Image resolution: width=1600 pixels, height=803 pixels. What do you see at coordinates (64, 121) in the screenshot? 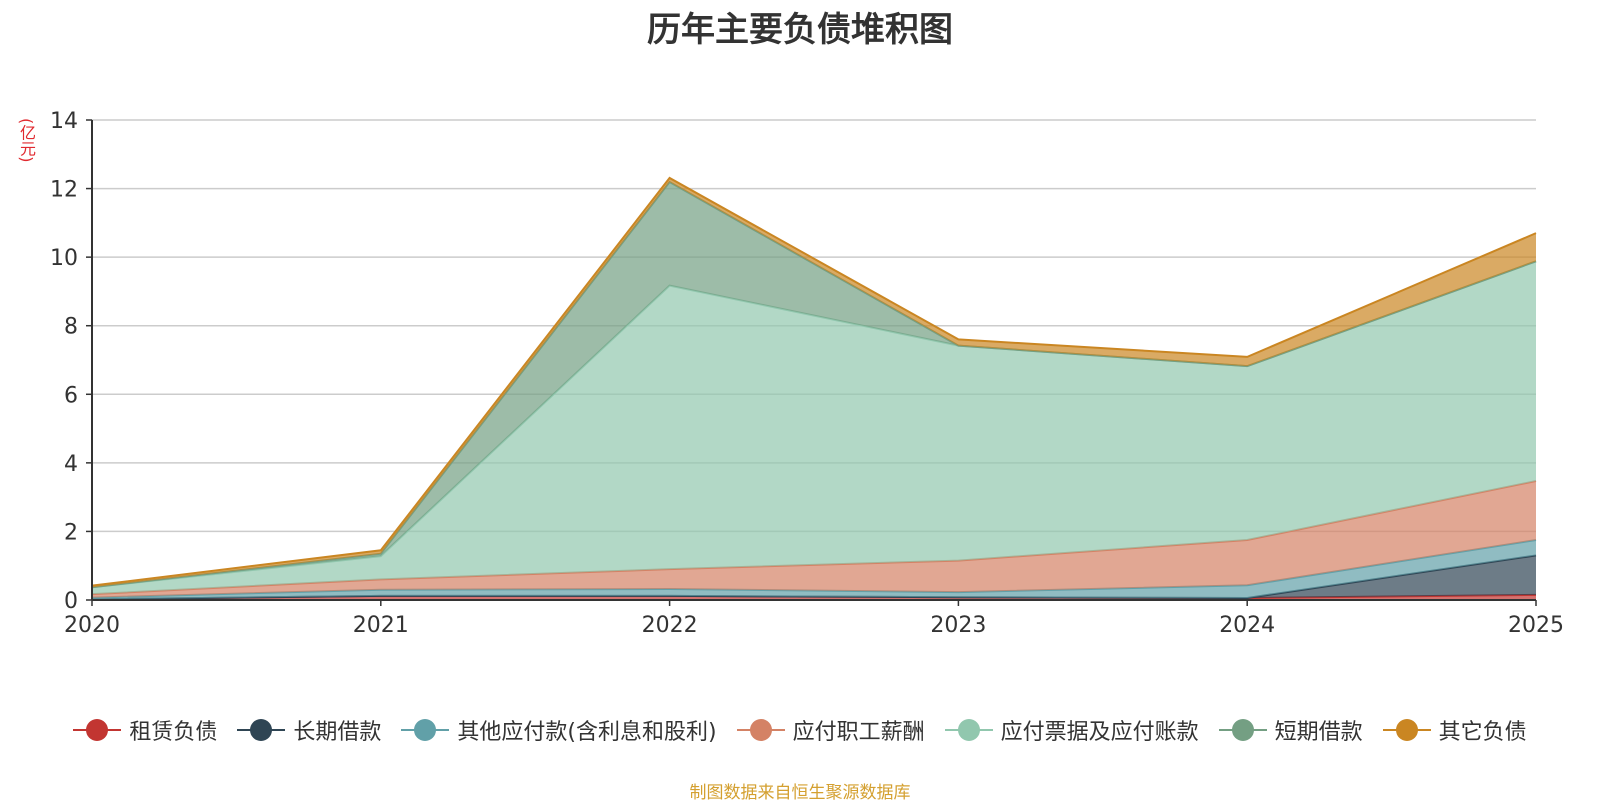
I see `y-tick-label: 14` at bounding box center [64, 121].